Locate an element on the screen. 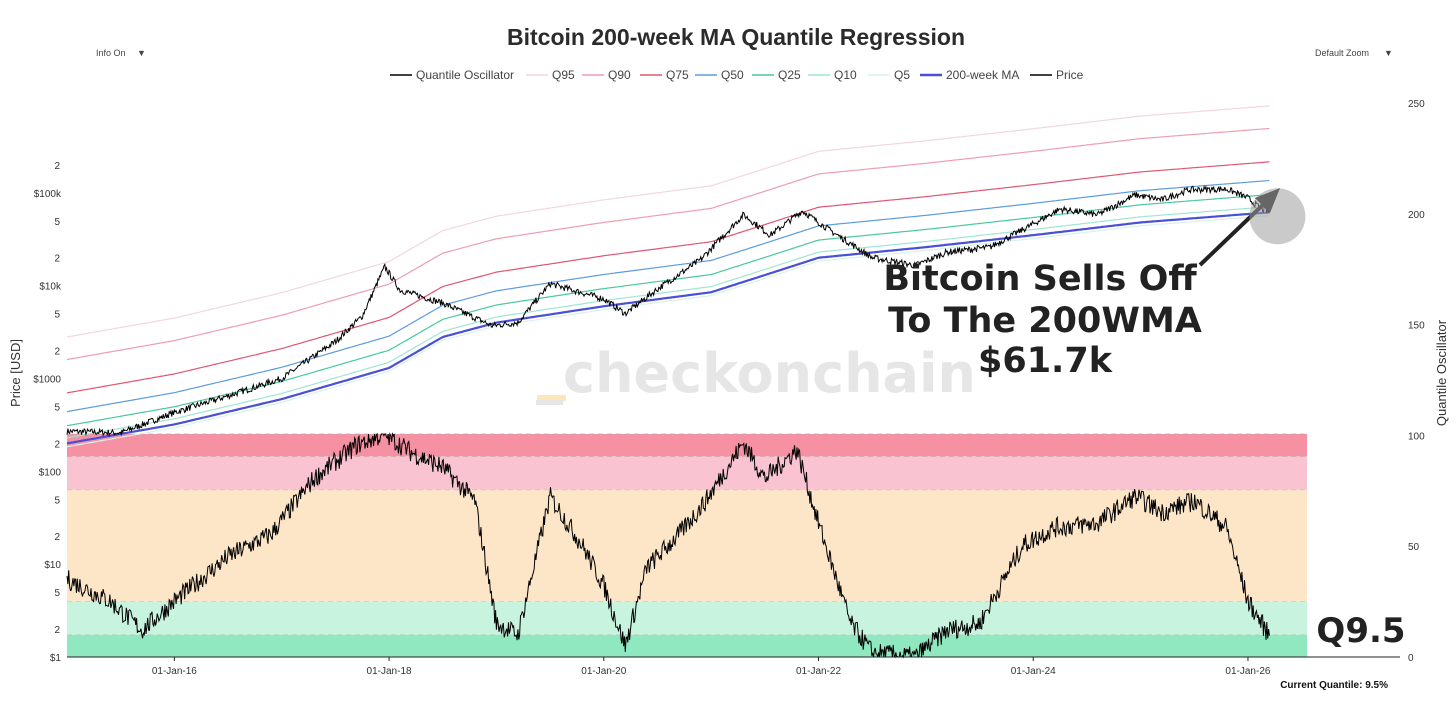 Image resolution: width=1456 pixels, height=708 pixels. watermark: _checkonchain is located at coordinates (756, 373).